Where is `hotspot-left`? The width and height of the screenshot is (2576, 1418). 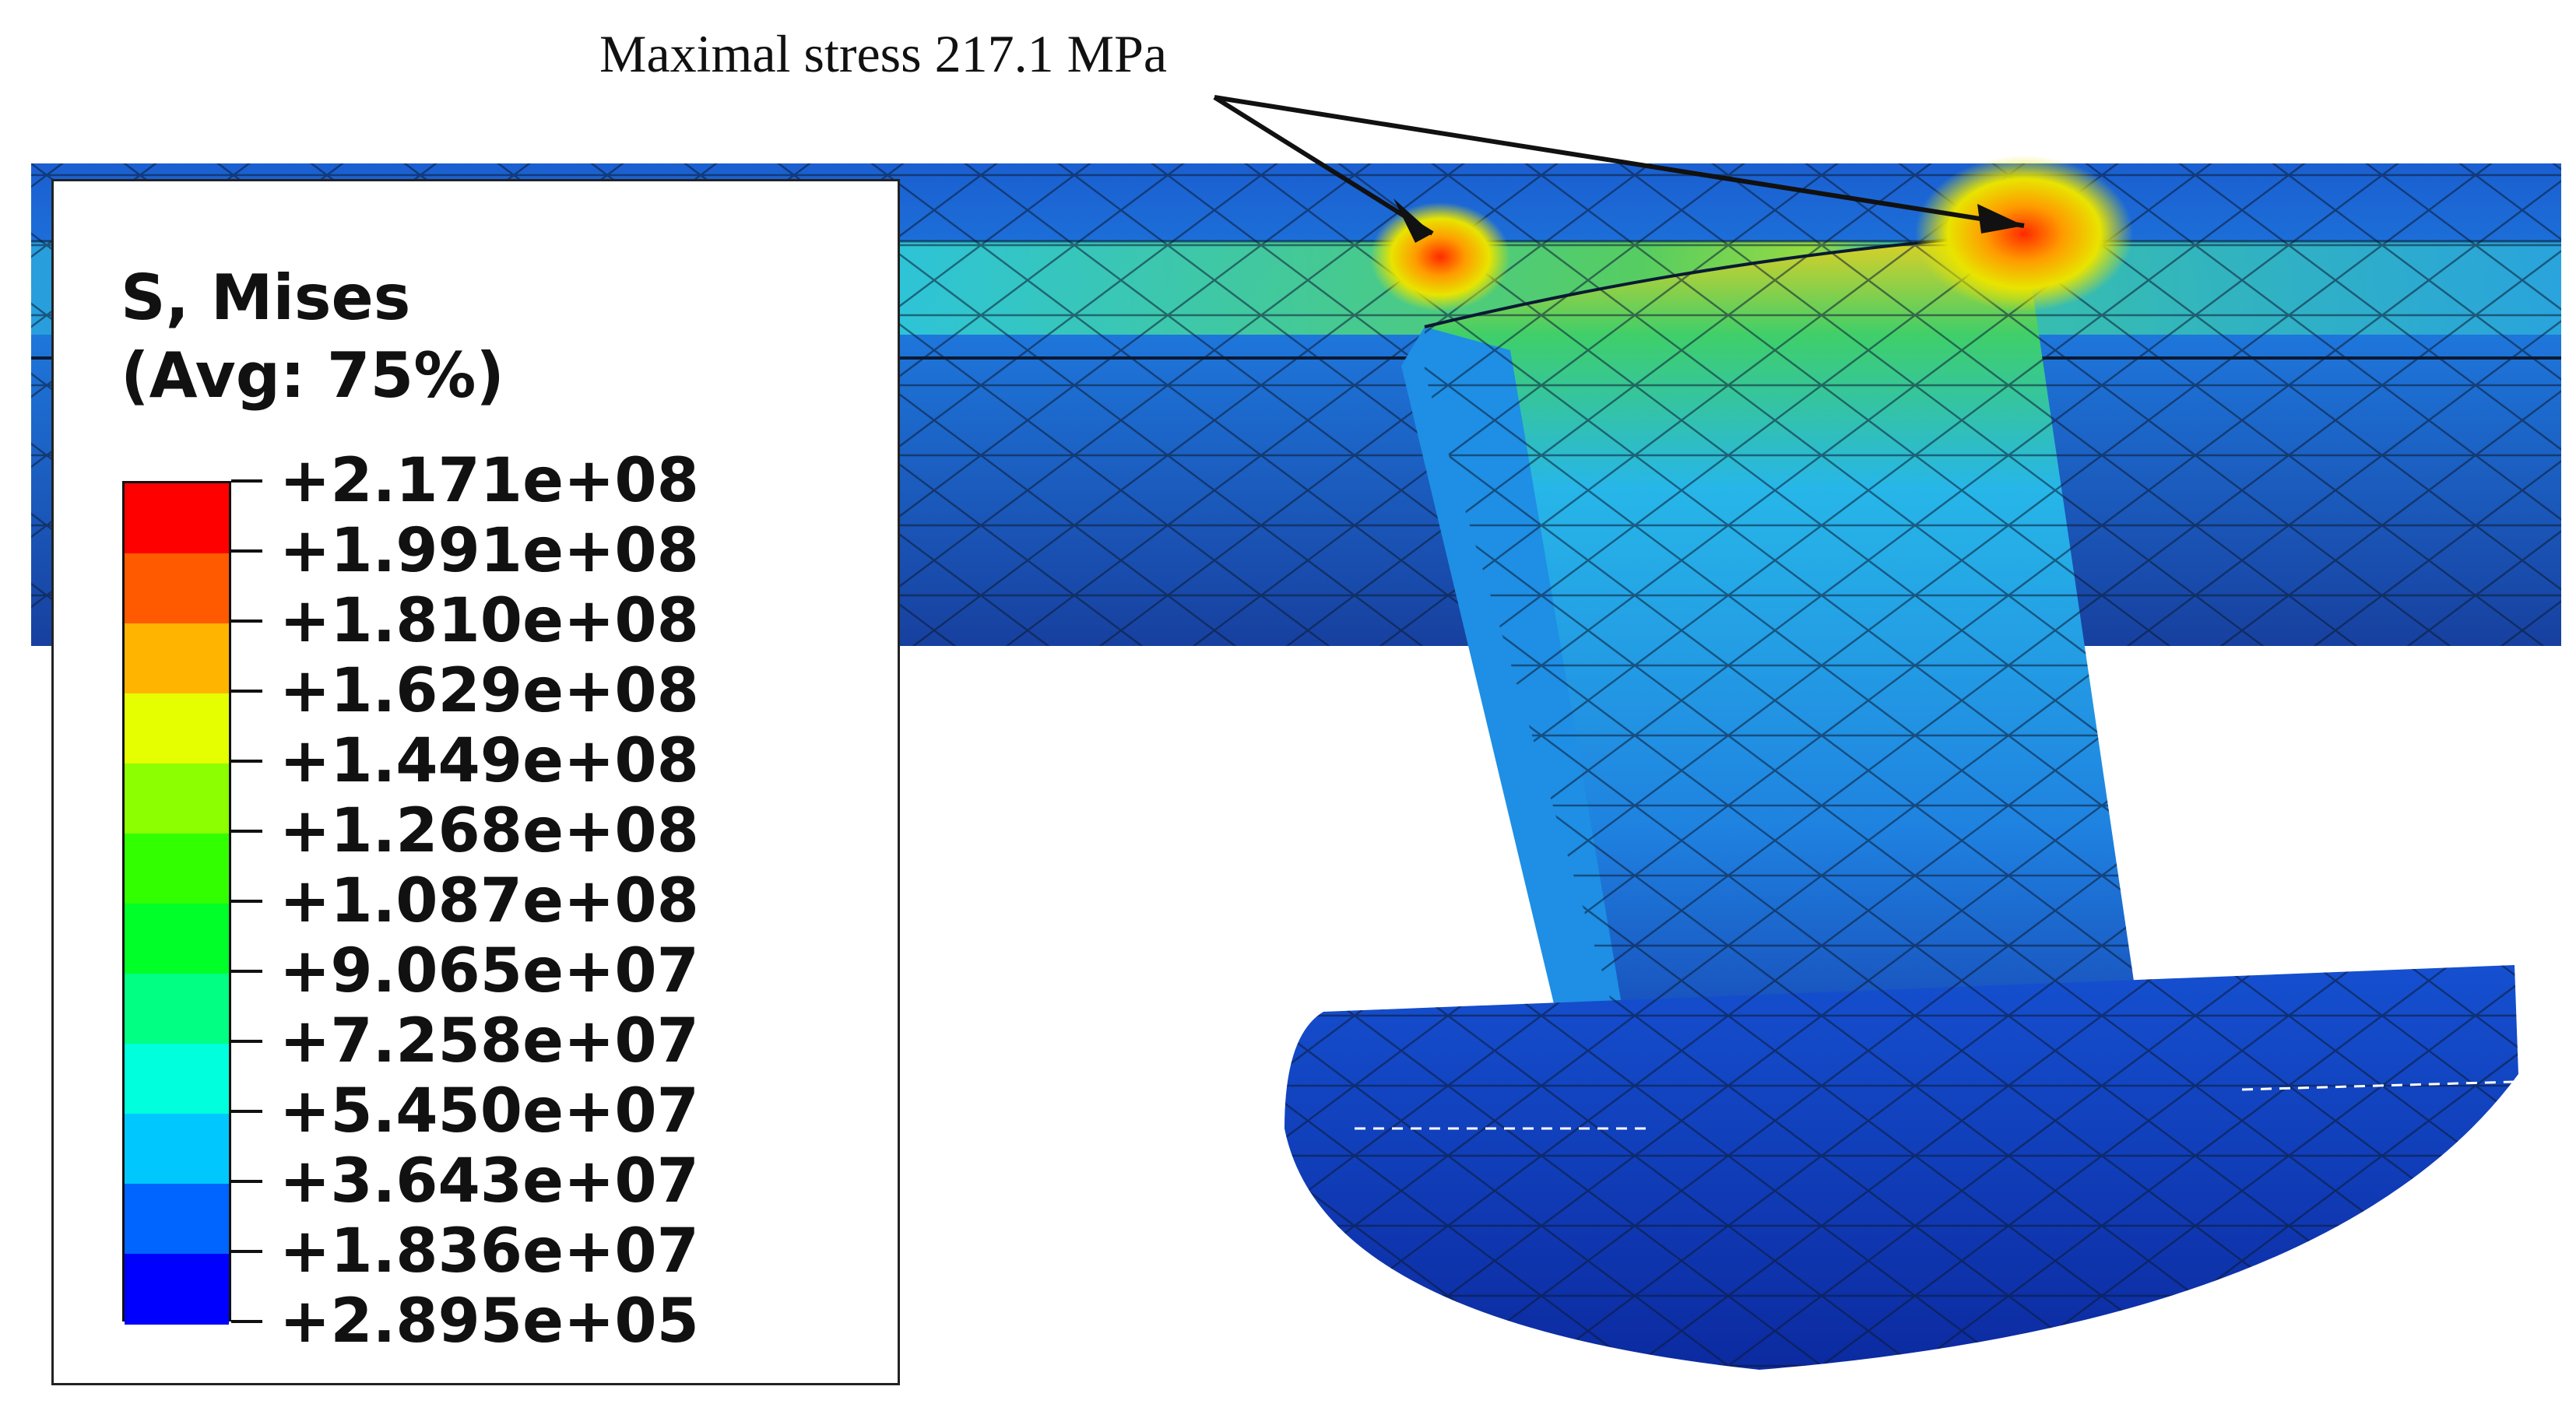
hotspot-left is located at coordinates (1440, 256).